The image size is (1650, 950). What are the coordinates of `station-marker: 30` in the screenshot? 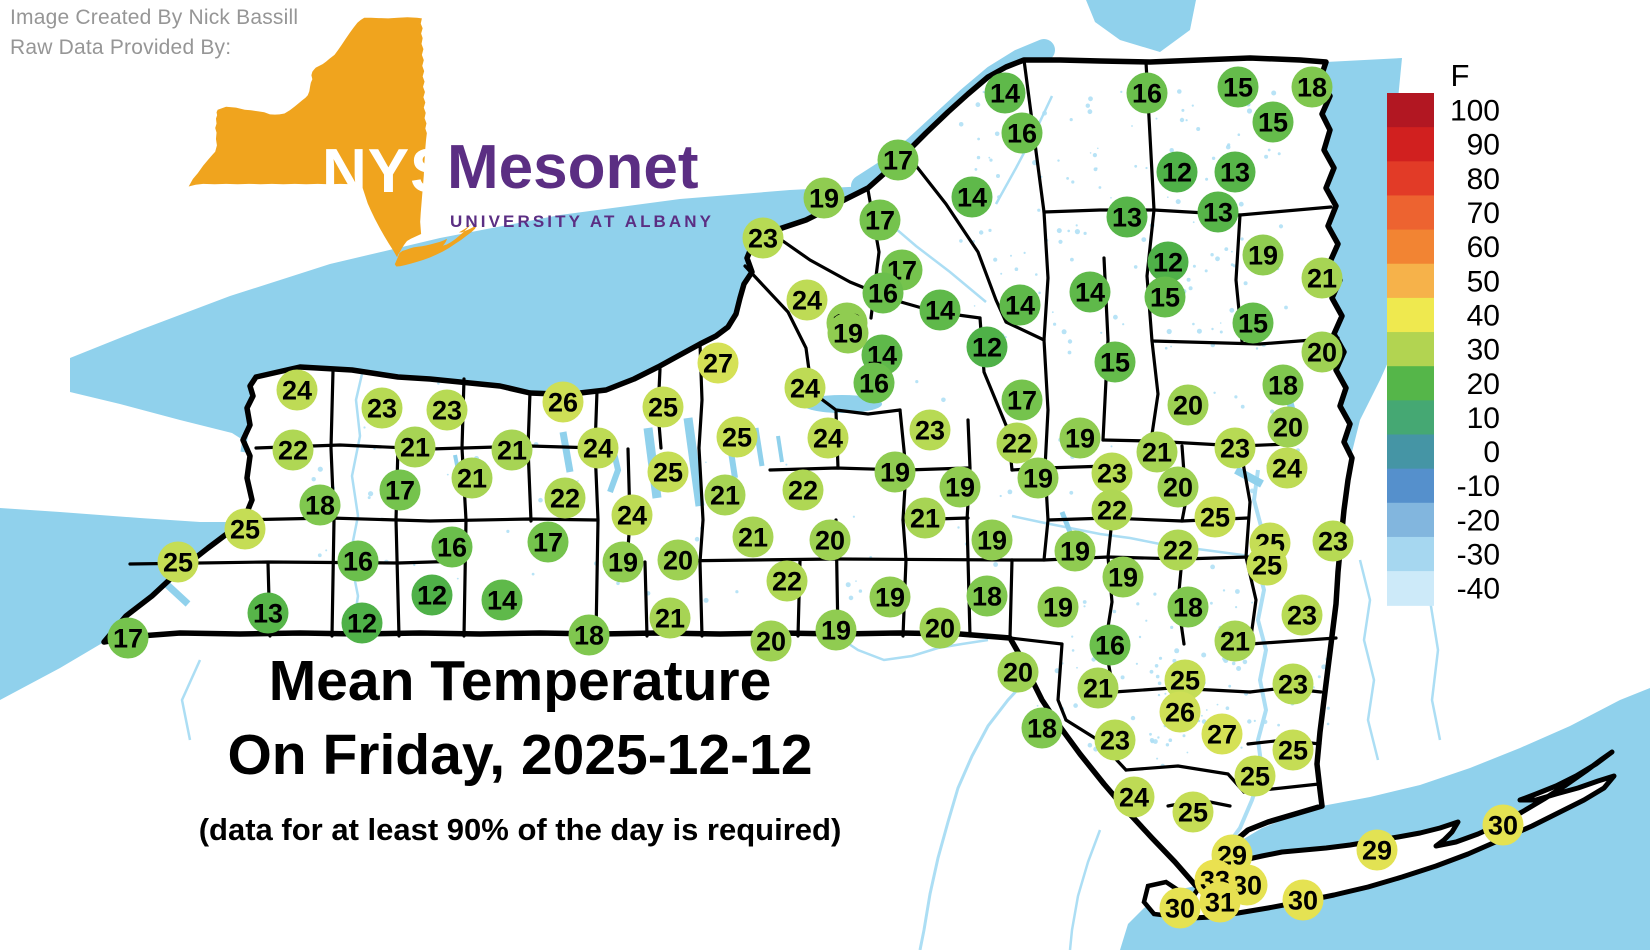 It's located at (1503, 825).